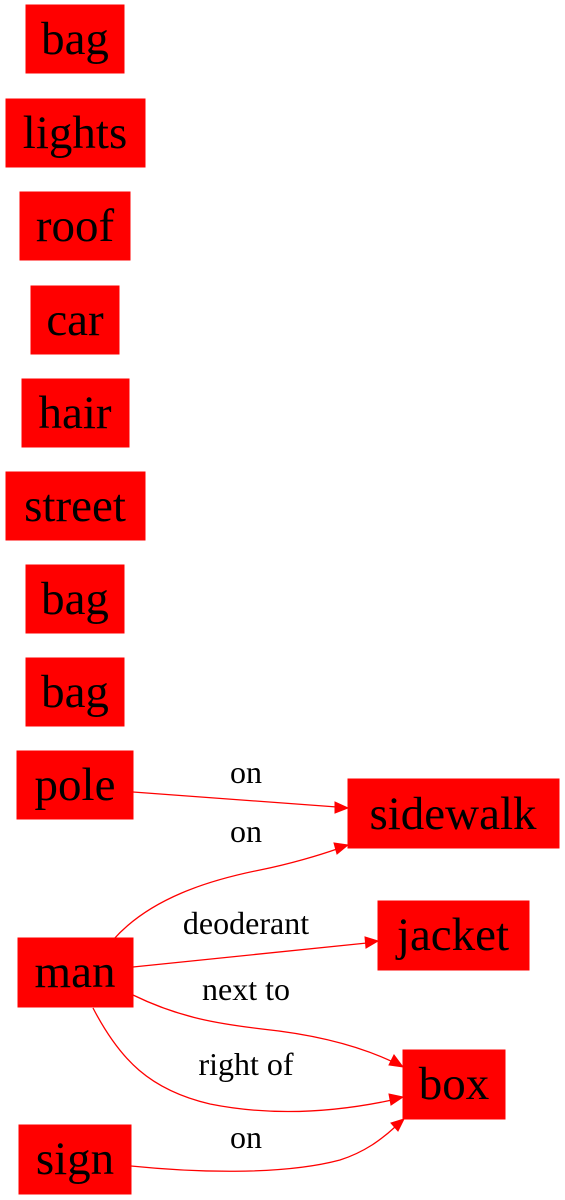 The width and height of the screenshot is (565, 1200). I want to click on node-label: hair, so click(74, 413).